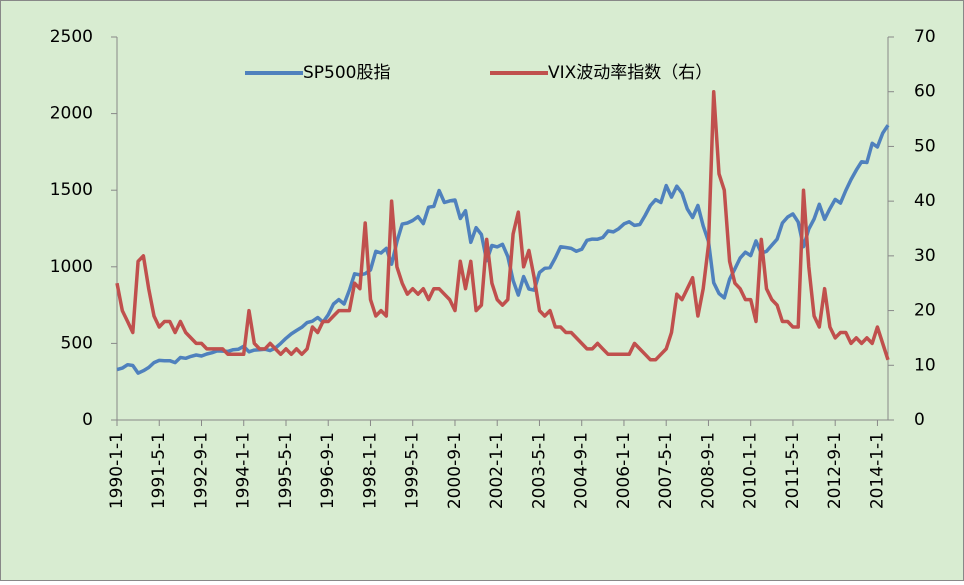  I want to click on y2-tick-label: 30, so click(925, 256).